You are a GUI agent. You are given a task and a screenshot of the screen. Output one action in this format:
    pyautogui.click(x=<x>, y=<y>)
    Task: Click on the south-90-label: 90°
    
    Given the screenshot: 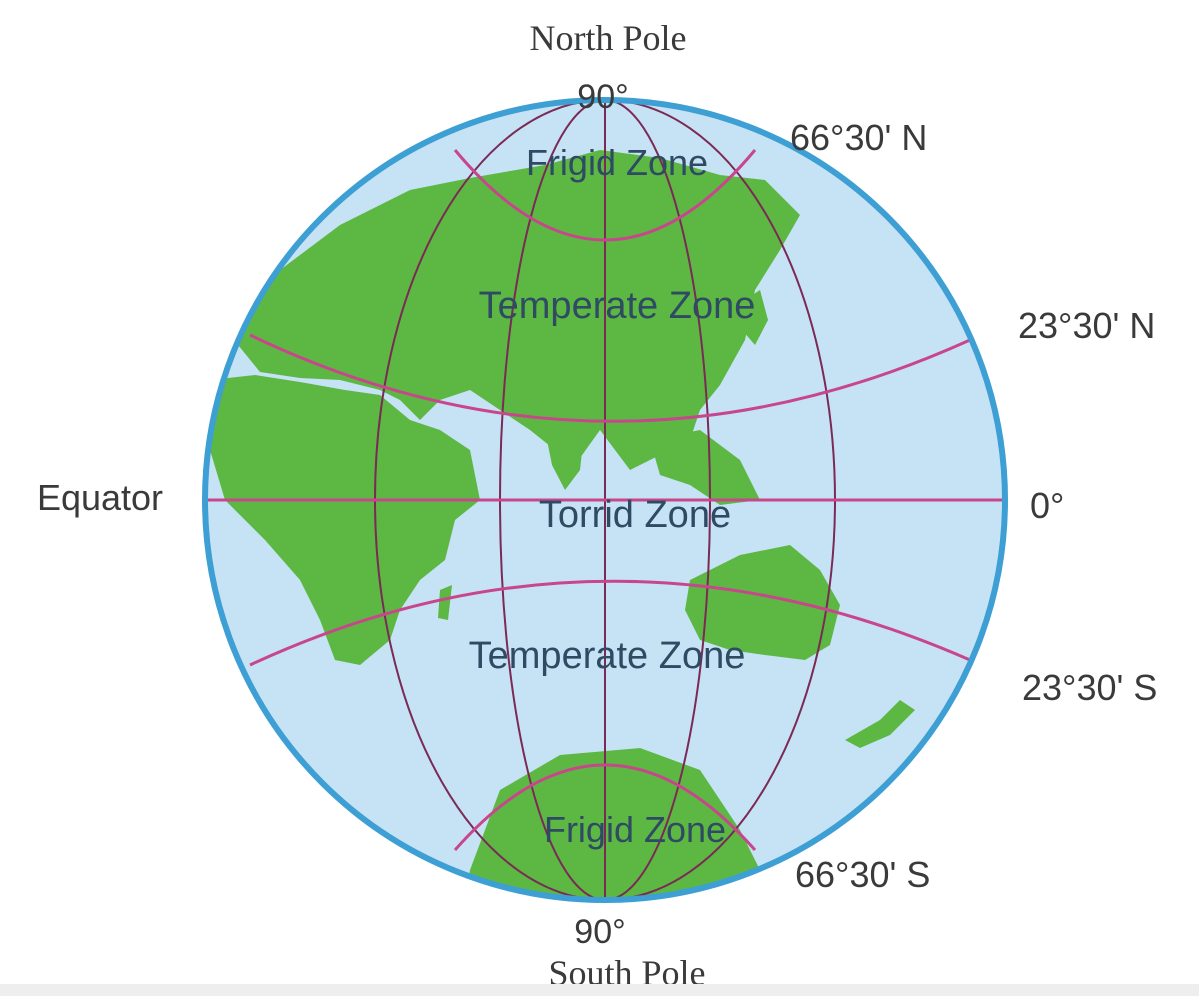 What is the action you would take?
    pyautogui.click(x=599, y=932)
    